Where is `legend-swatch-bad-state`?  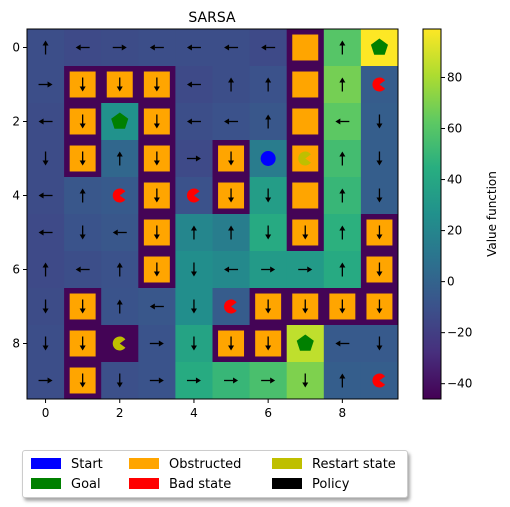 legend-swatch-bad-state is located at coordinates (144, 483).